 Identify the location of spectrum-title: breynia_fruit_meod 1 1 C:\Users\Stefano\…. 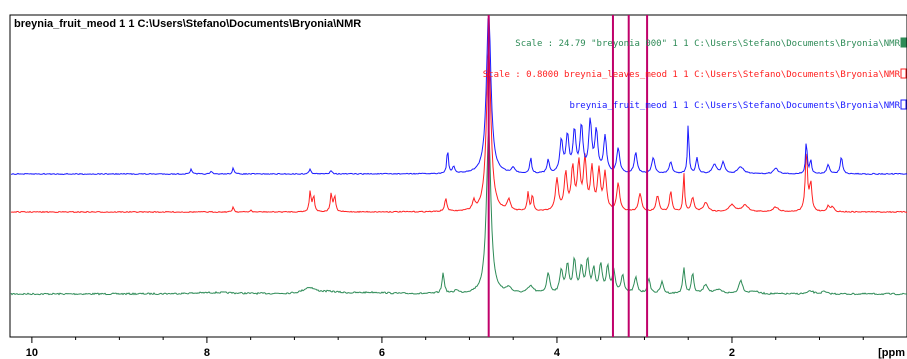
(187, 24).